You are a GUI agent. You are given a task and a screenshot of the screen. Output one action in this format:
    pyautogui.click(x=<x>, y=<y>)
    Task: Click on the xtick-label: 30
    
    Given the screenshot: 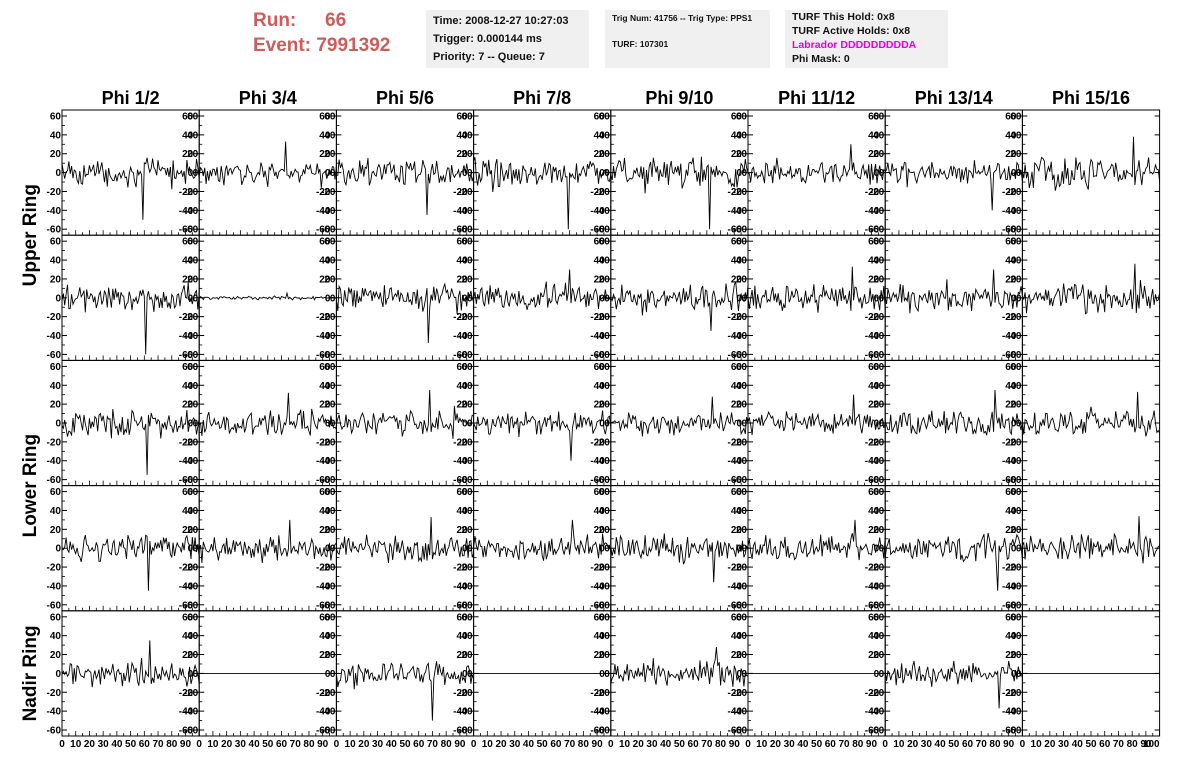 What is the action you would take?
    pyautogui.click(x=515, y=744)
    